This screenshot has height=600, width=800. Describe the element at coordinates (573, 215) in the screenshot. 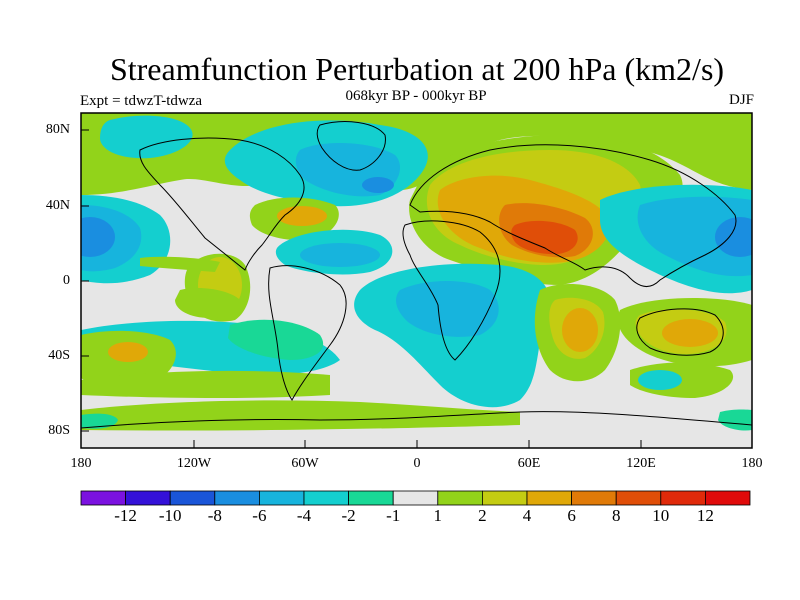

I see `coast-eurasia` at that location.